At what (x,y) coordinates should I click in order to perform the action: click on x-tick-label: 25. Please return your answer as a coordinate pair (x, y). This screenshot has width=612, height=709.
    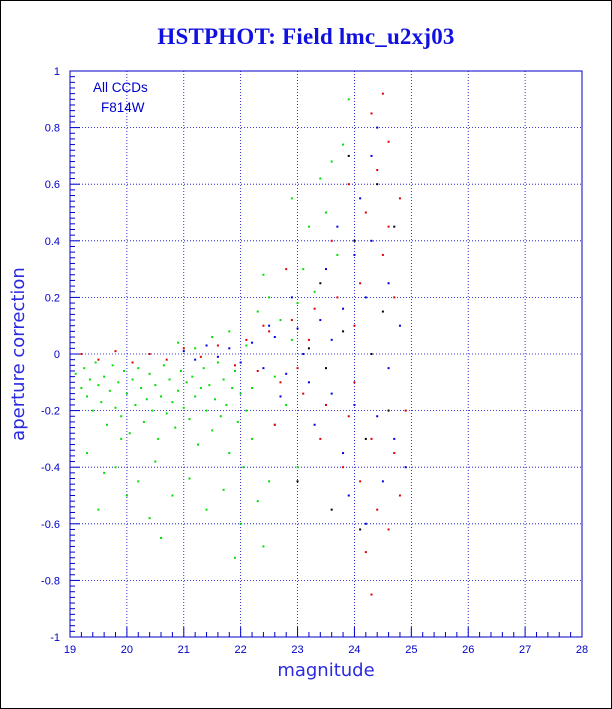
    Looking at the image, I should click on (411, 650).